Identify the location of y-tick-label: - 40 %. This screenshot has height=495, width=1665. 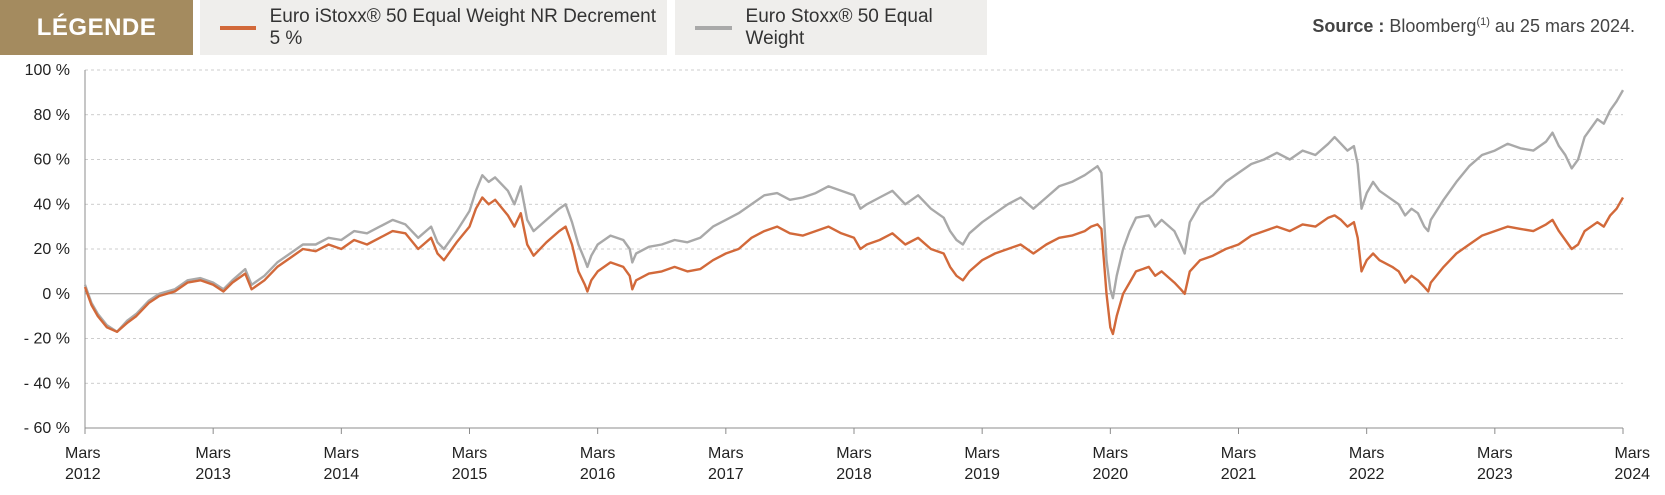
(47, 383).